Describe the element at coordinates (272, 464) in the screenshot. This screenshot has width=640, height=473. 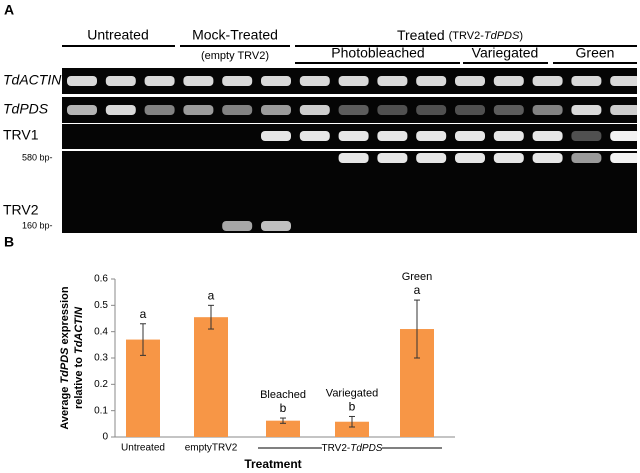
I see `x-axis-label: Treatment` at that location.